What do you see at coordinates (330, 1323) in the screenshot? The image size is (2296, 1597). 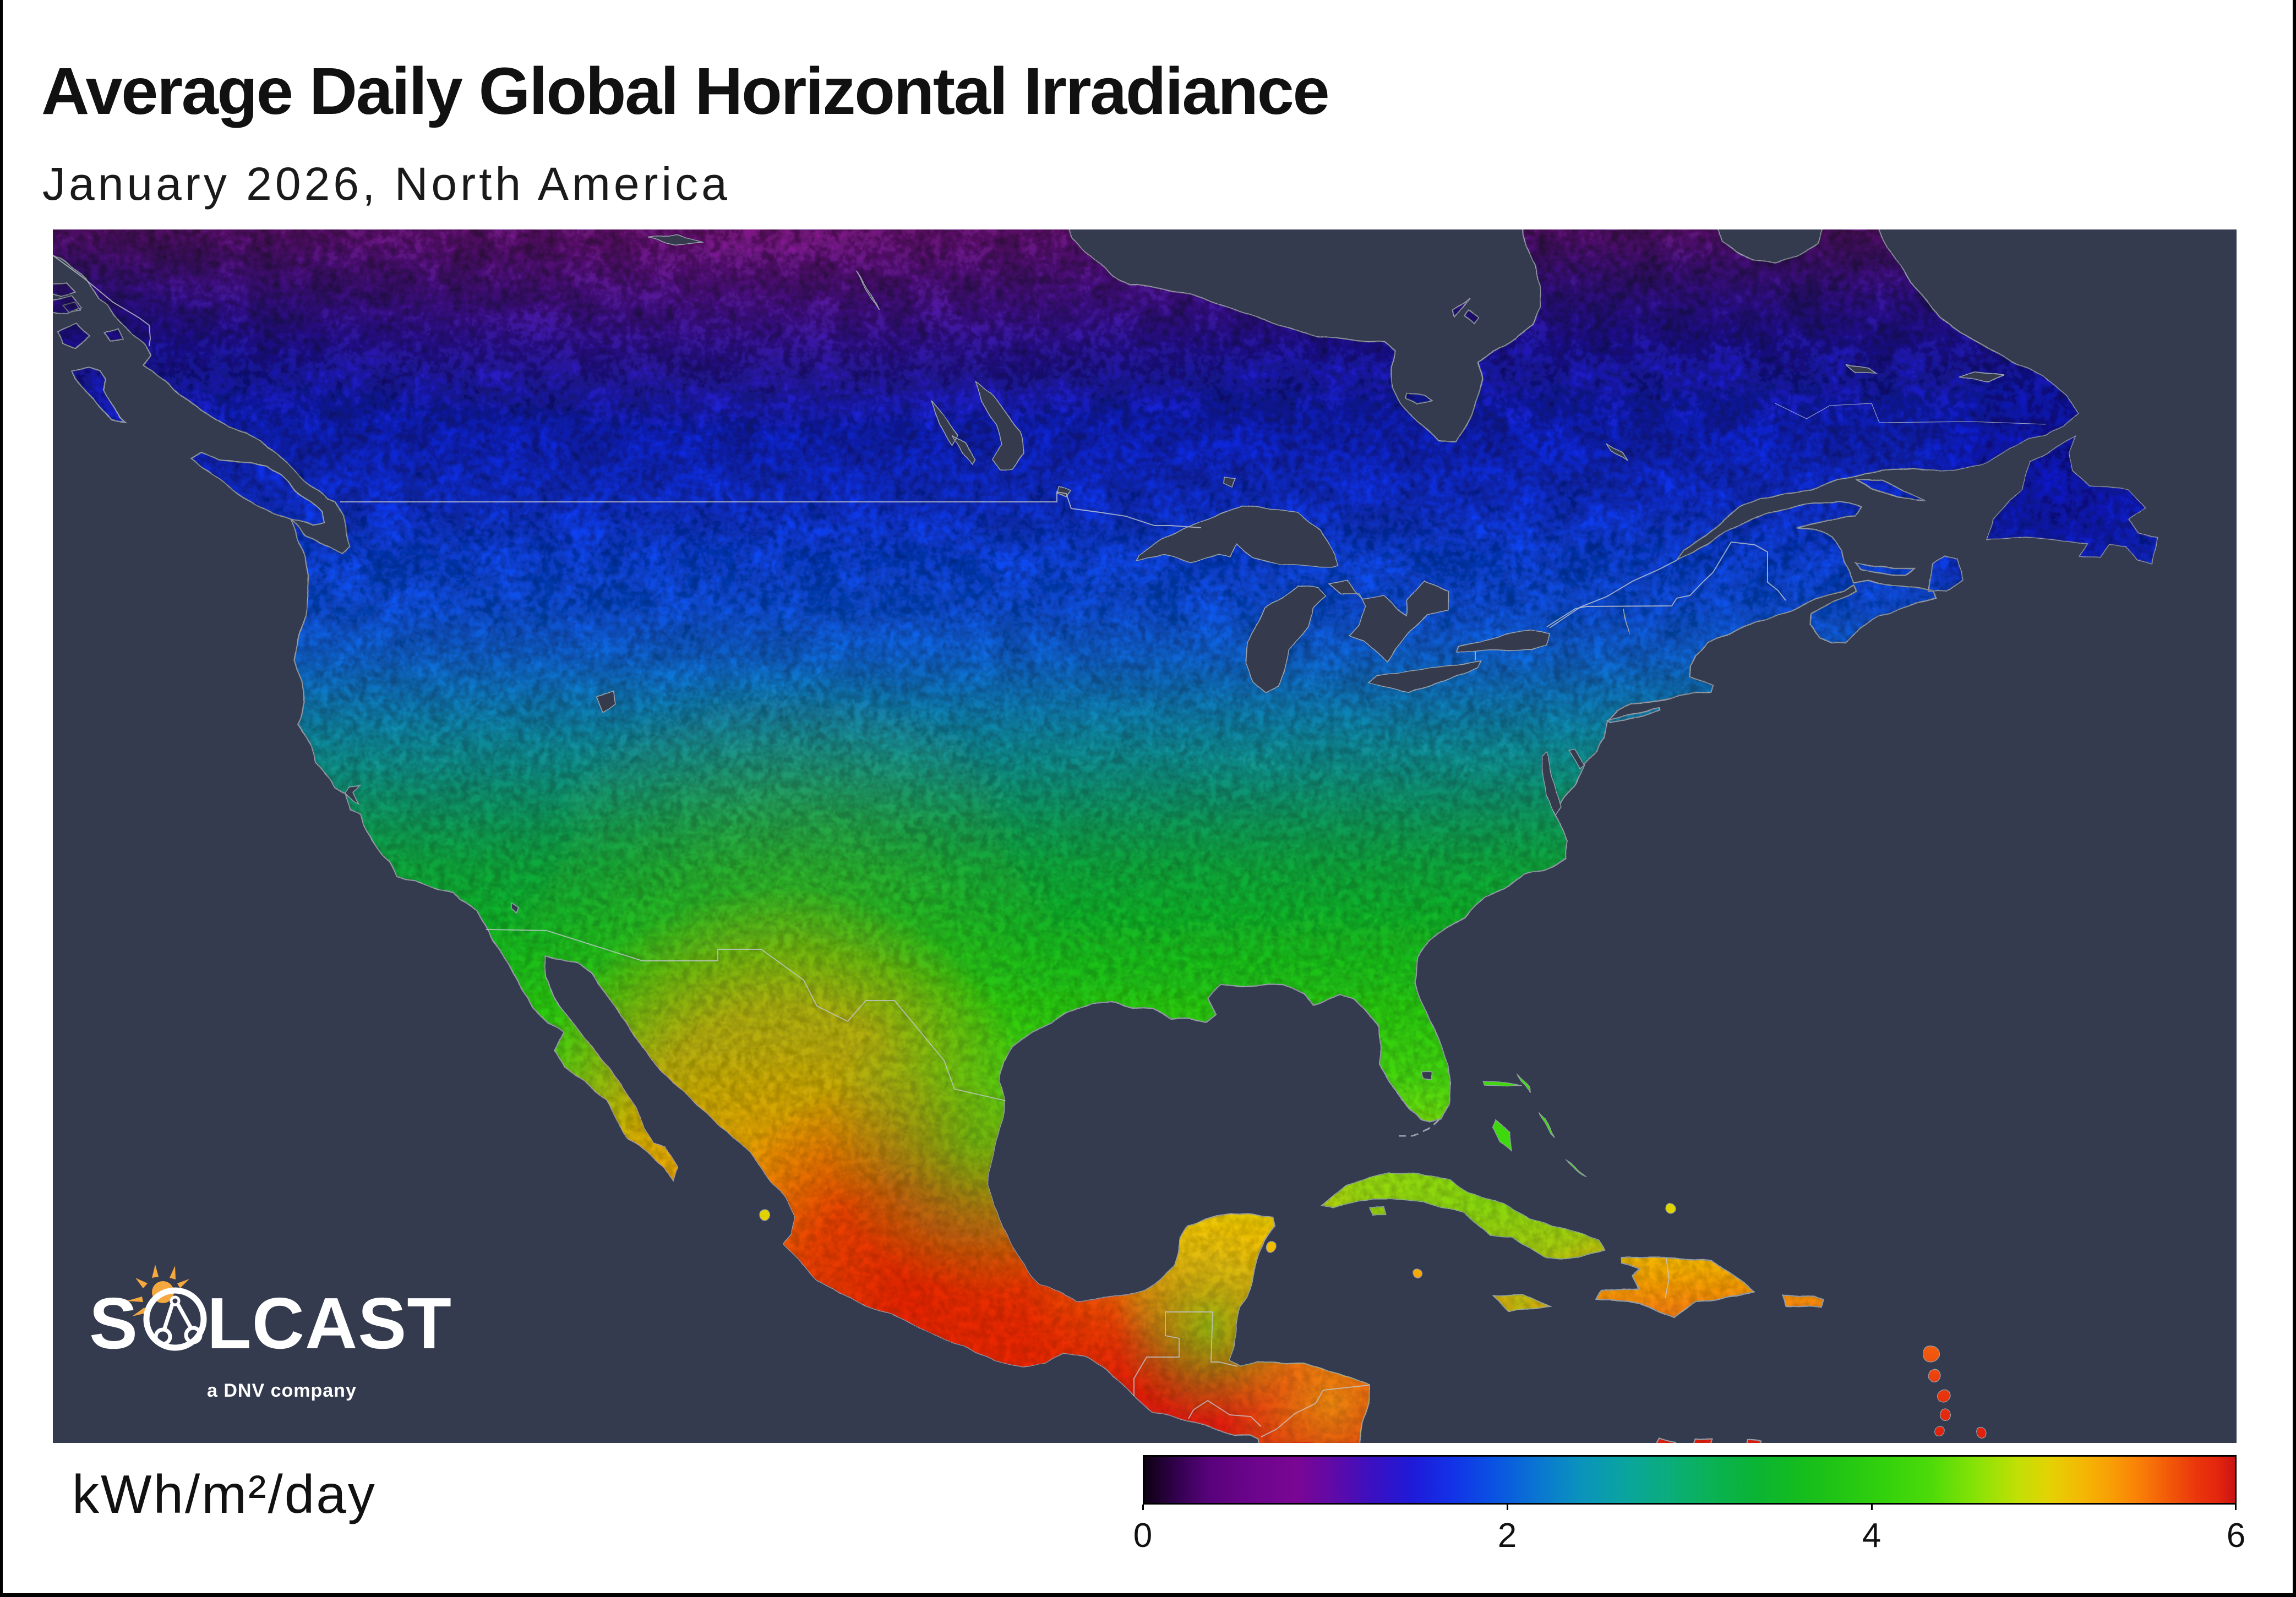 I see `svg-text: LCAST` at bounding box center [330, 1323].